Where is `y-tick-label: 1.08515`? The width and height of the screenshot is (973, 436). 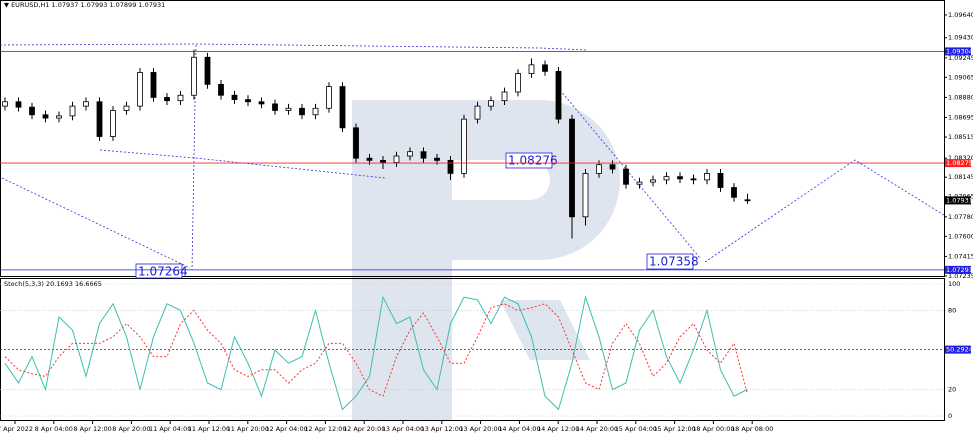 y-tick-label: 1.08515 is located at coordinates (960, 137).